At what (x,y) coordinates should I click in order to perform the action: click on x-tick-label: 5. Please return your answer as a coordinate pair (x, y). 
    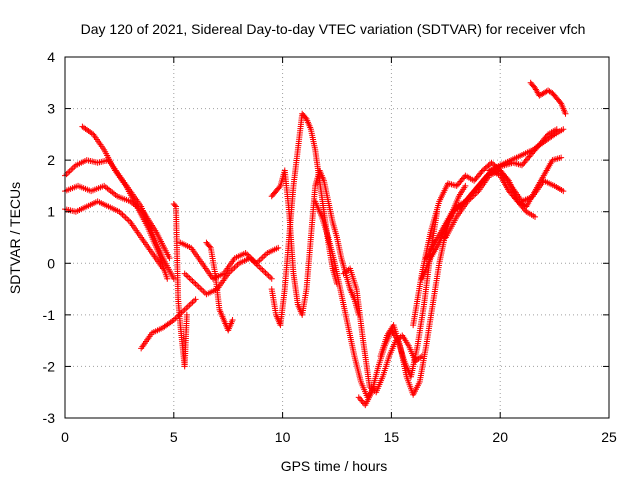
    Looking at the image, I should click on (174, 437).